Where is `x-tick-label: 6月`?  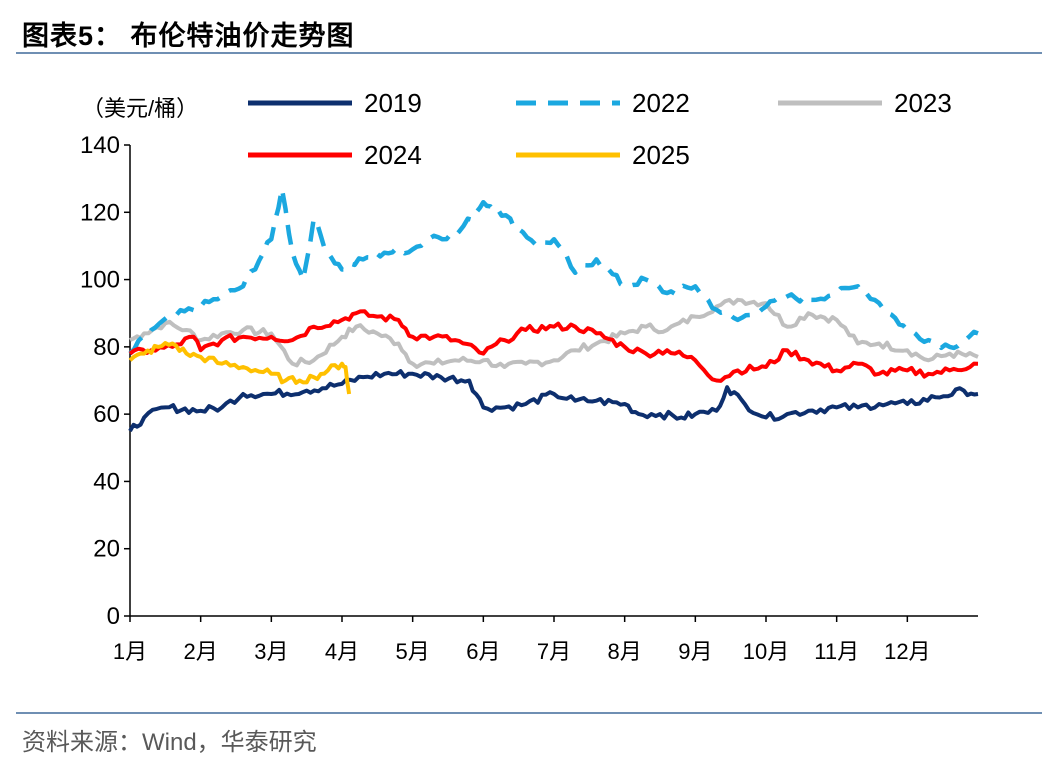
x-tick-label: 6月 is located at coordinates (483, 651).